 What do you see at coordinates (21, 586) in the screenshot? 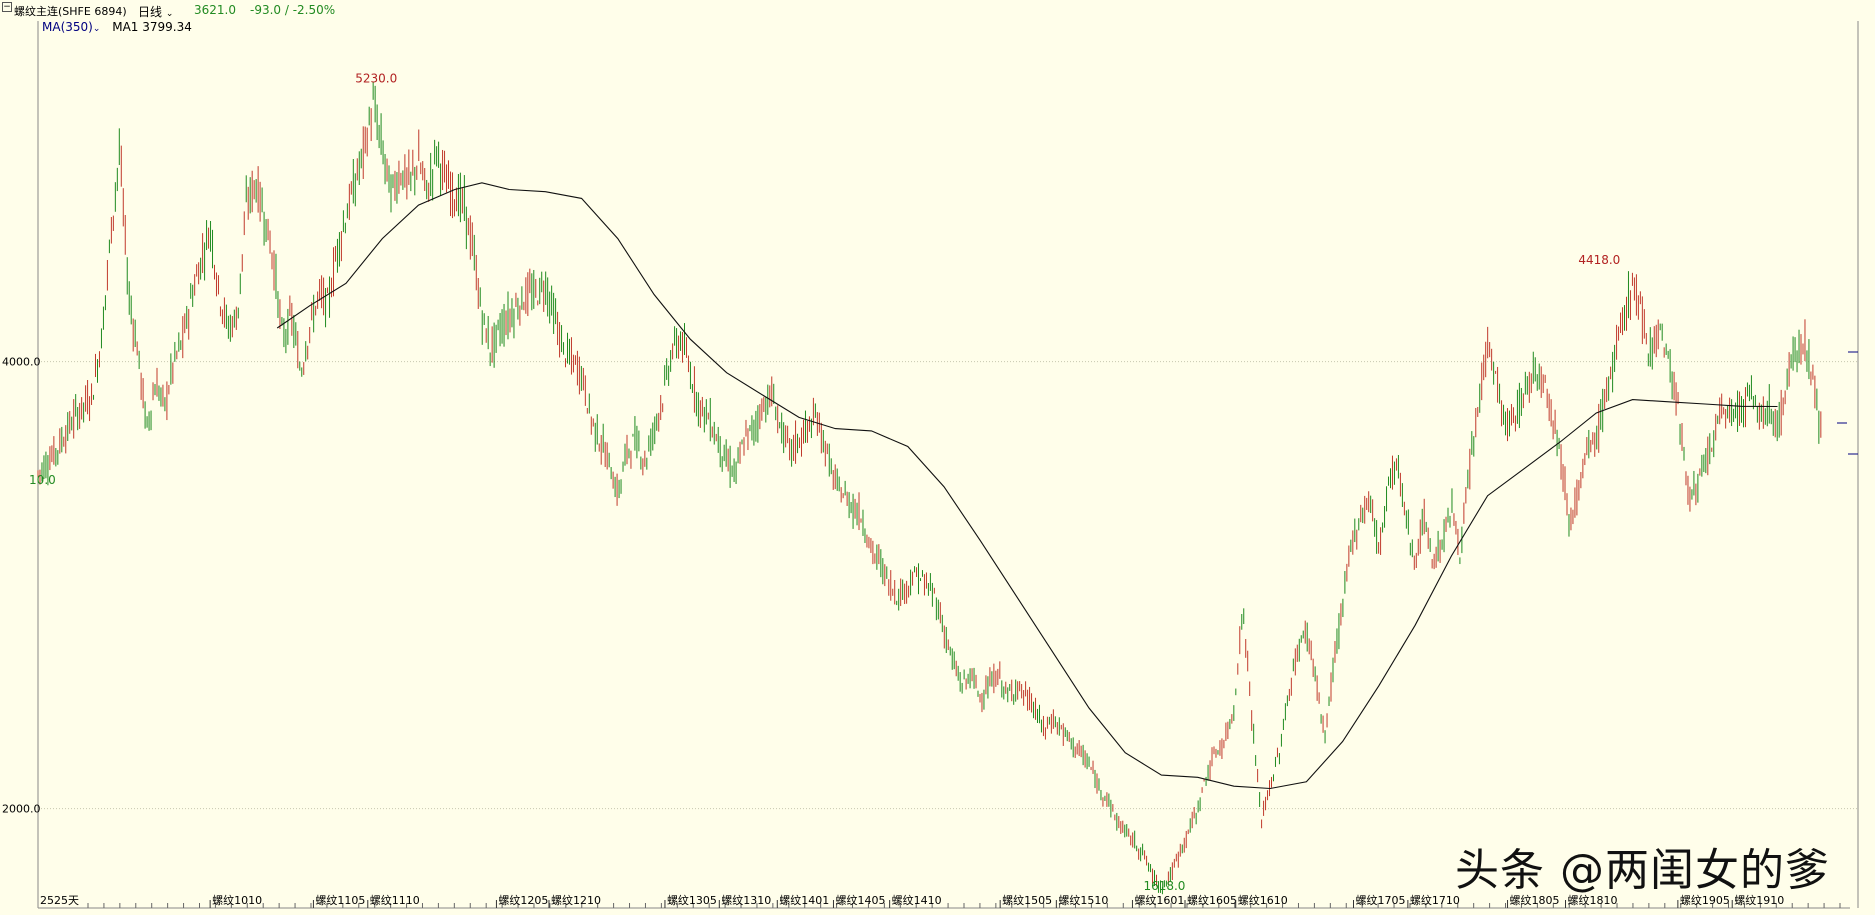
I see `y-axis: 4000.0 2000.0` at bounding box center [21, 586].